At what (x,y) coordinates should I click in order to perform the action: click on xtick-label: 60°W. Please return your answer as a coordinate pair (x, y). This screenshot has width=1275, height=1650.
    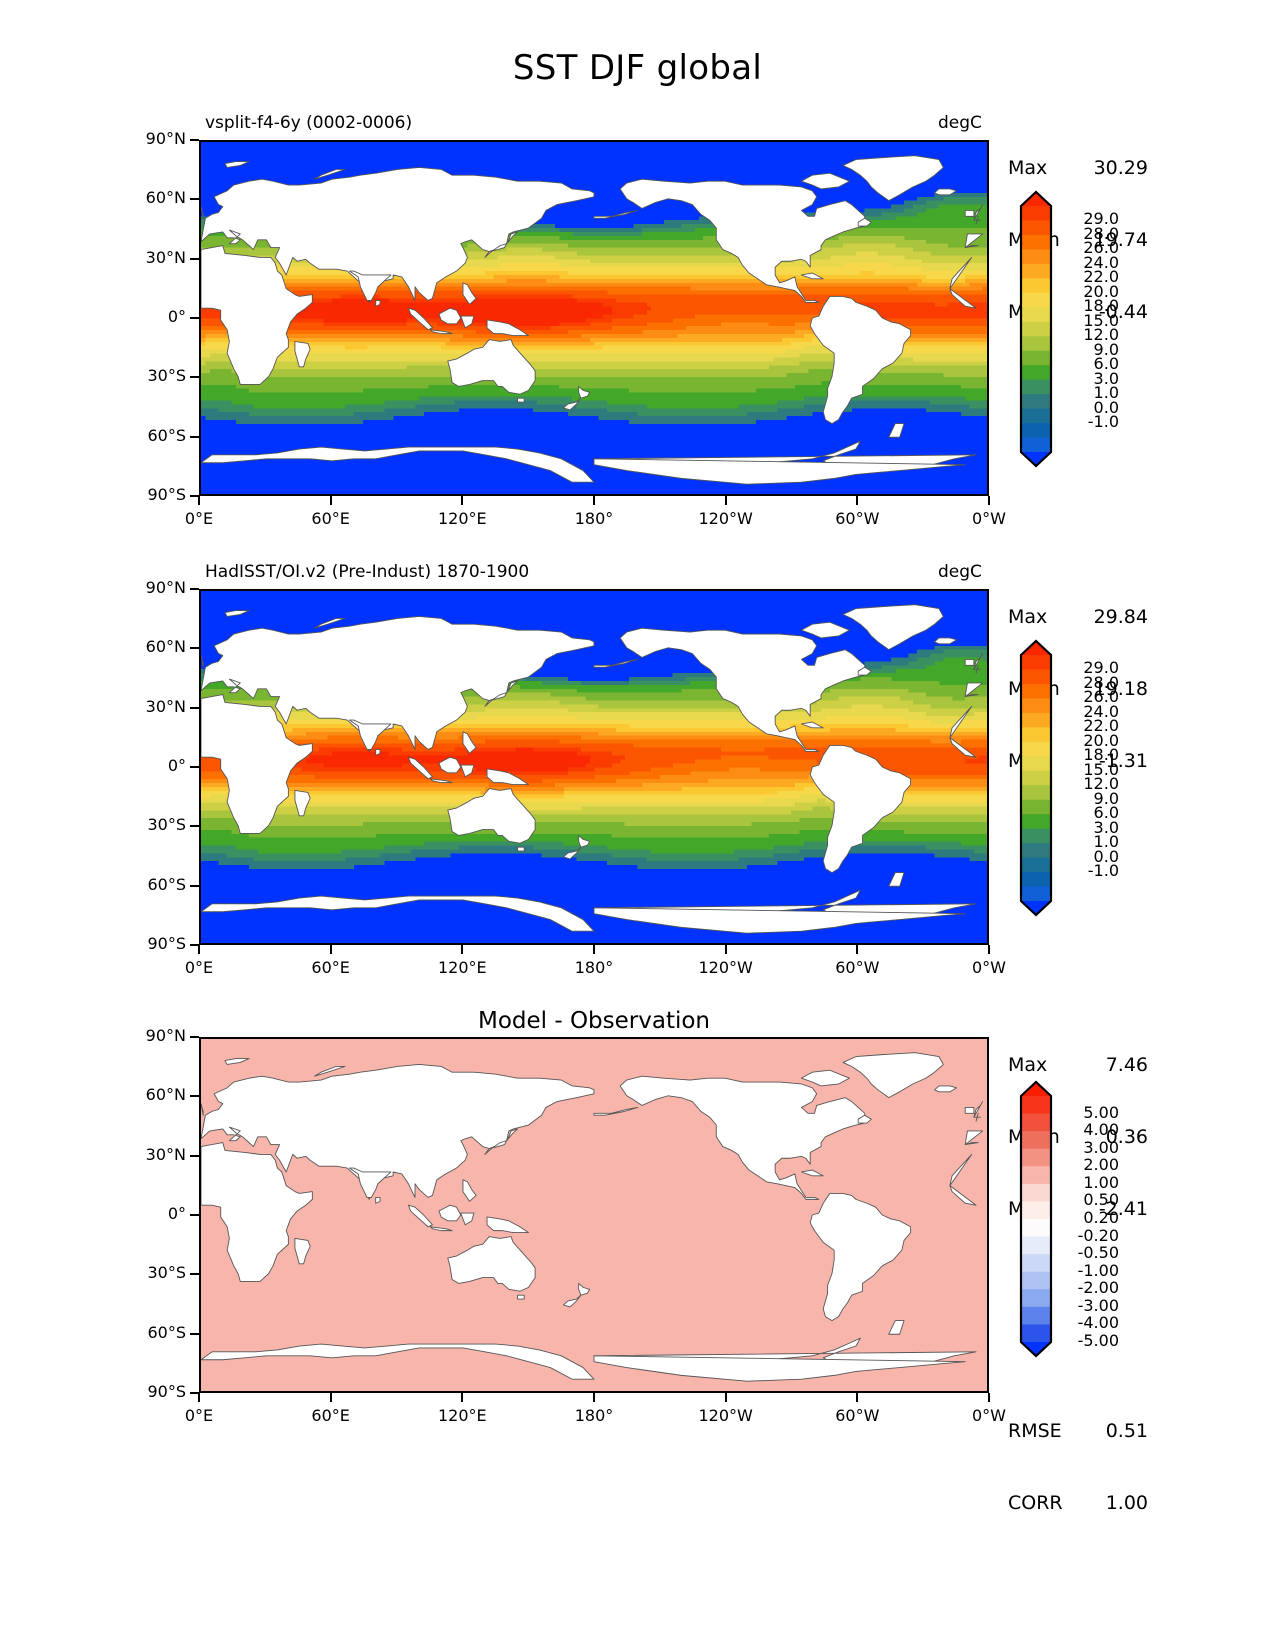
    Looking at the image, I should click on (857, 1415).